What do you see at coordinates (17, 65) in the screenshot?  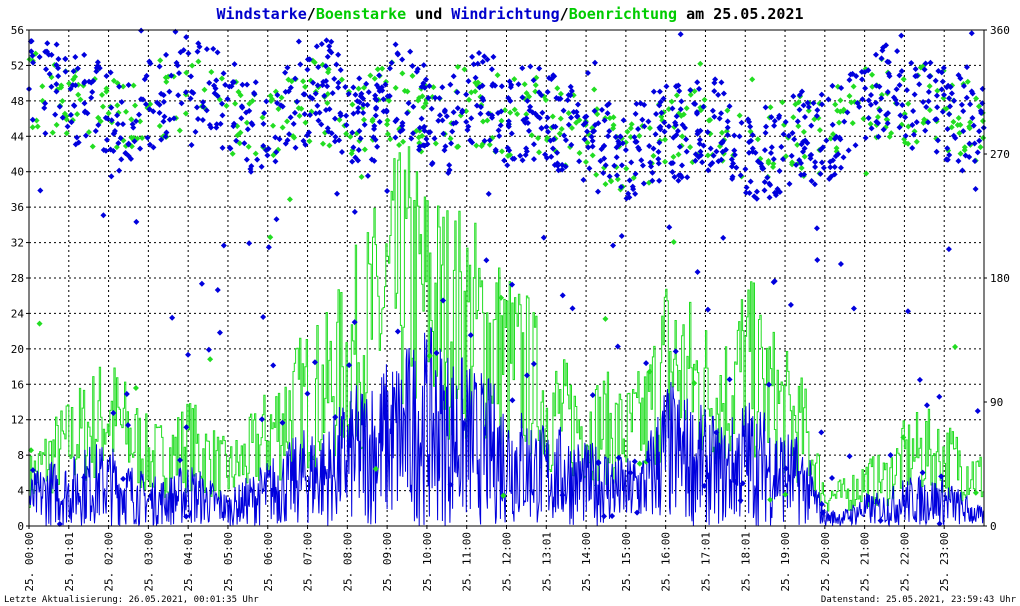 I see `y-left-tick-label: 52` at bounding box center [17, 65].